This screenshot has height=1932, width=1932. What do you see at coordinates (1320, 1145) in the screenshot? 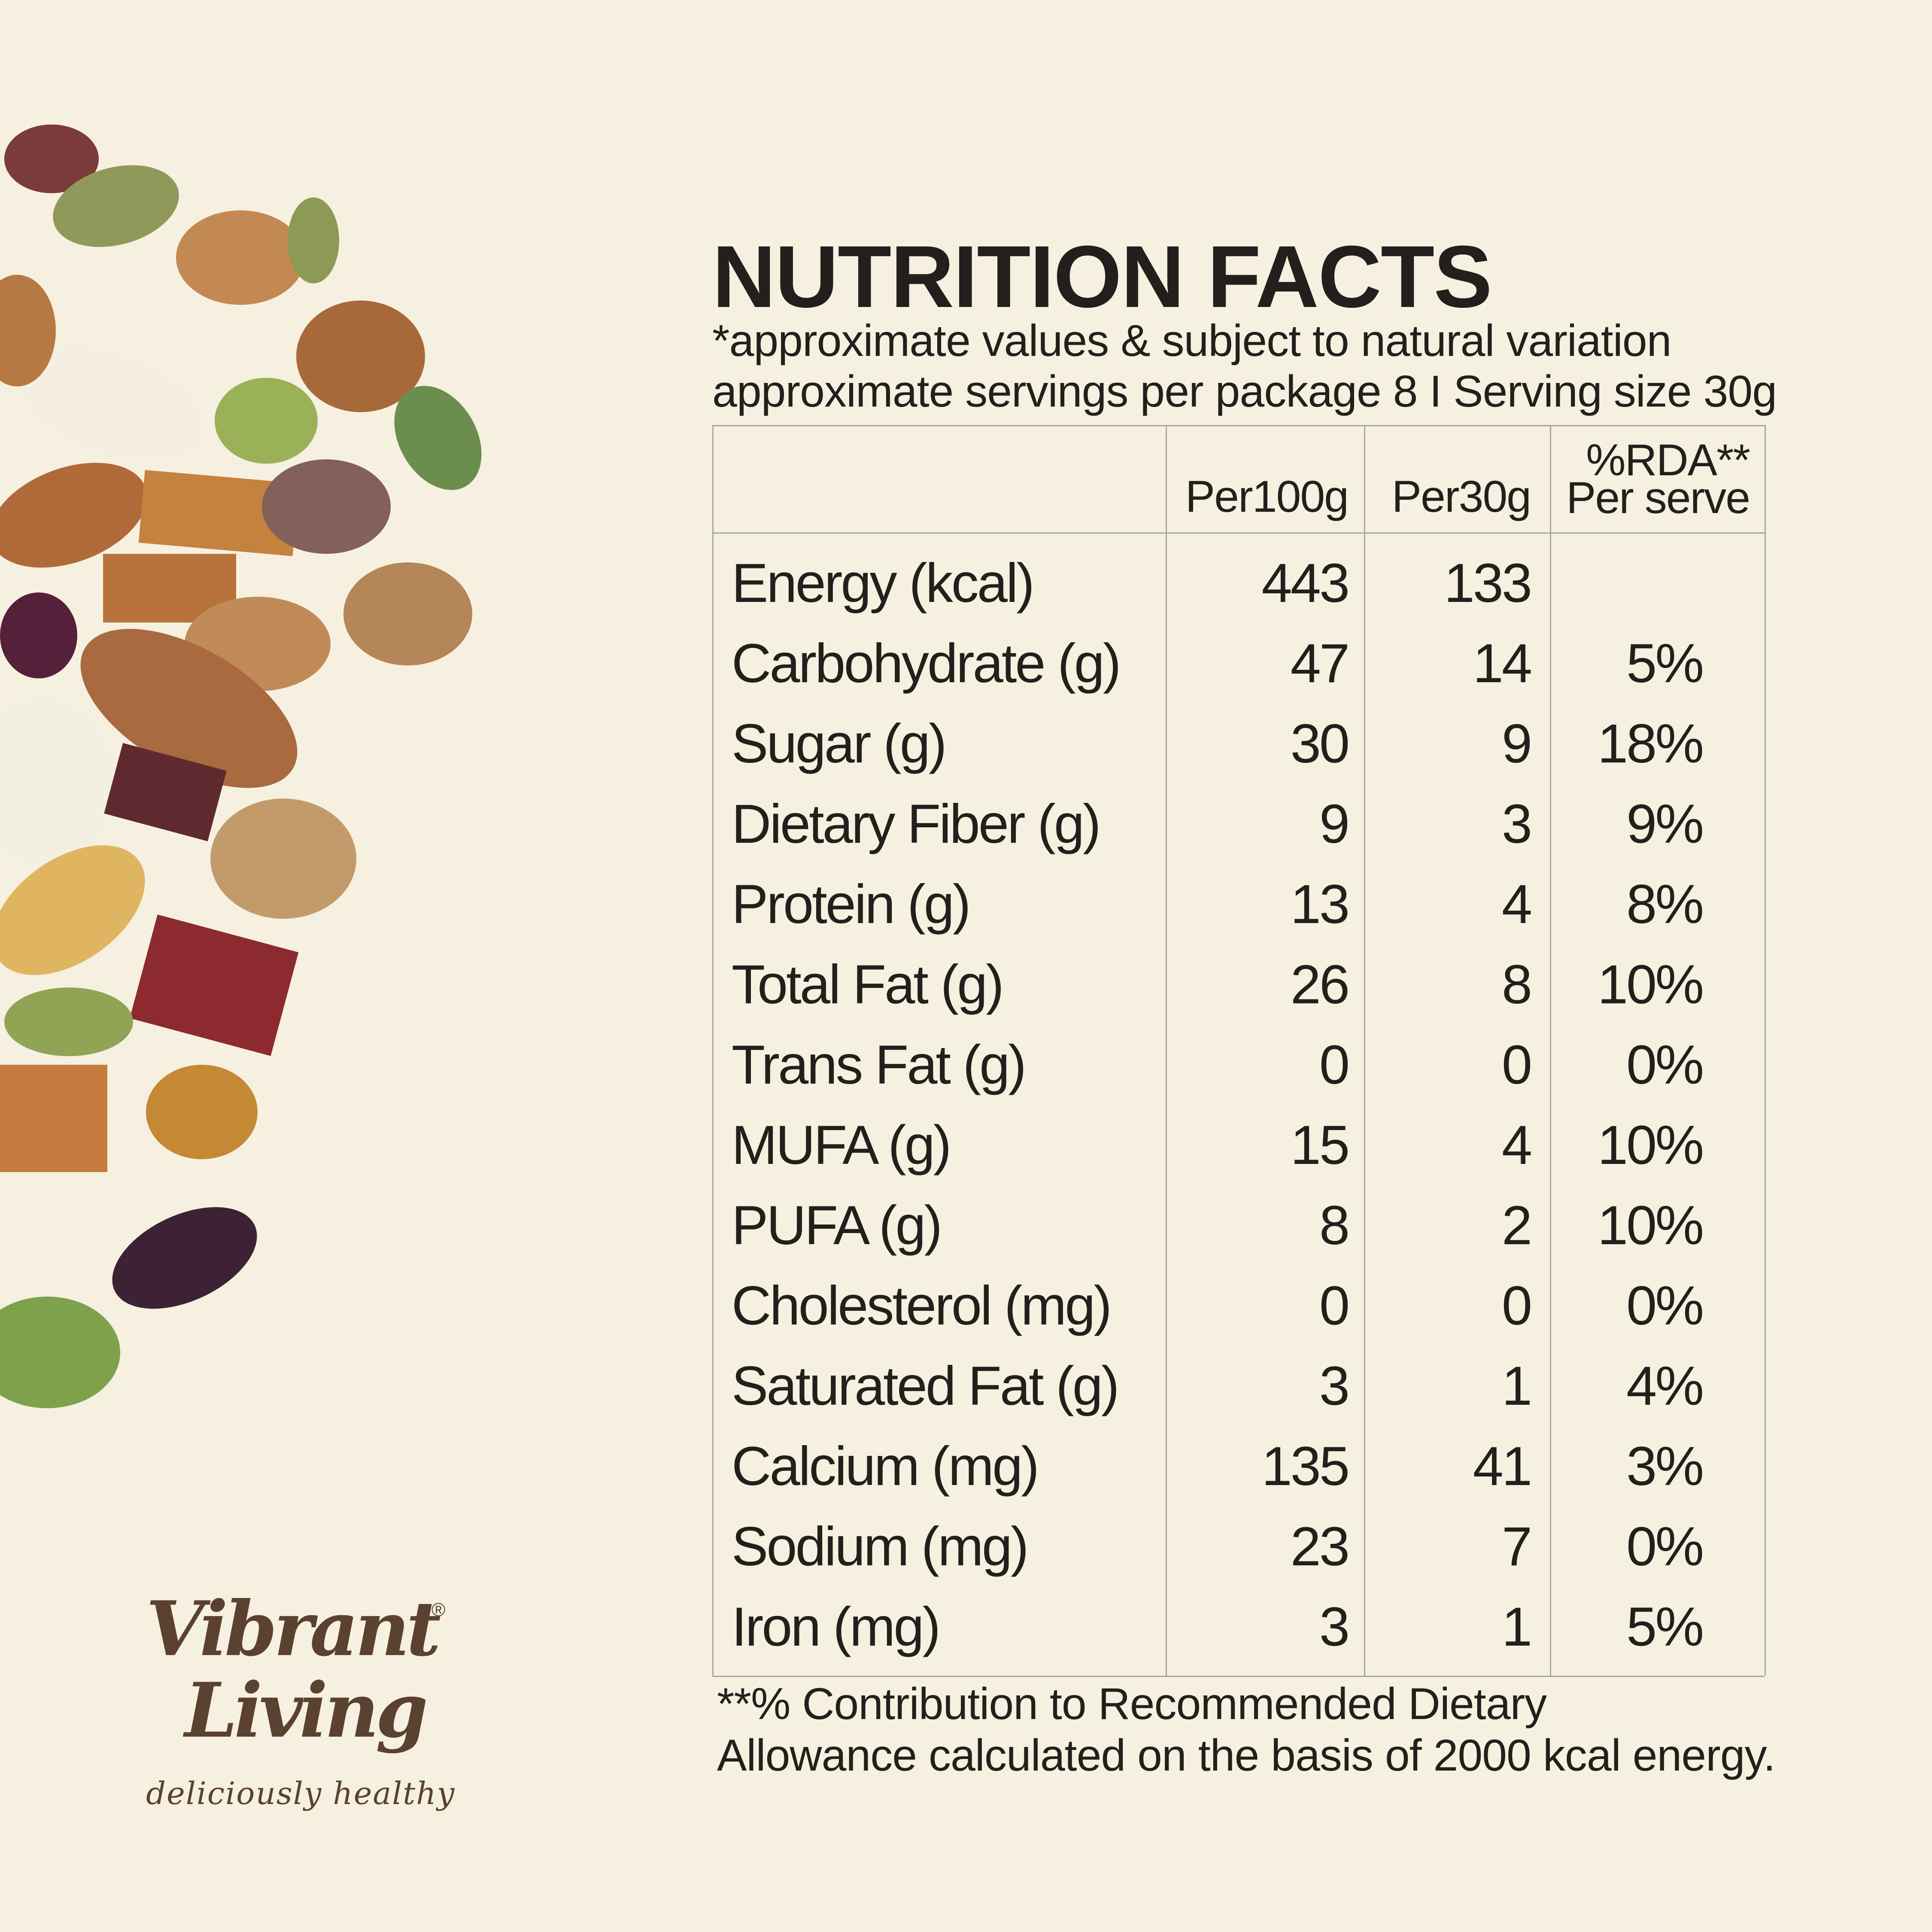
I see `nutrient-value: 15` at bounding box center [1320, 1145].